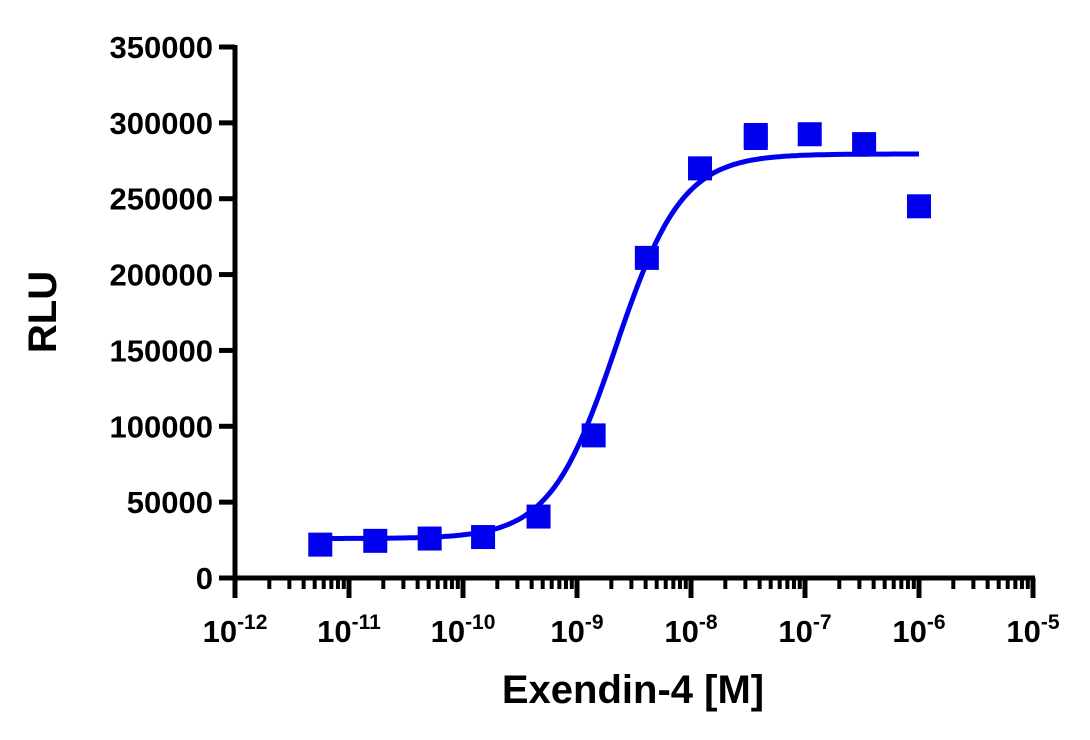  Describe the element at coordinates (480, 622) in the screenshot. I see `x-tick-label-exponent: -10` at that location.